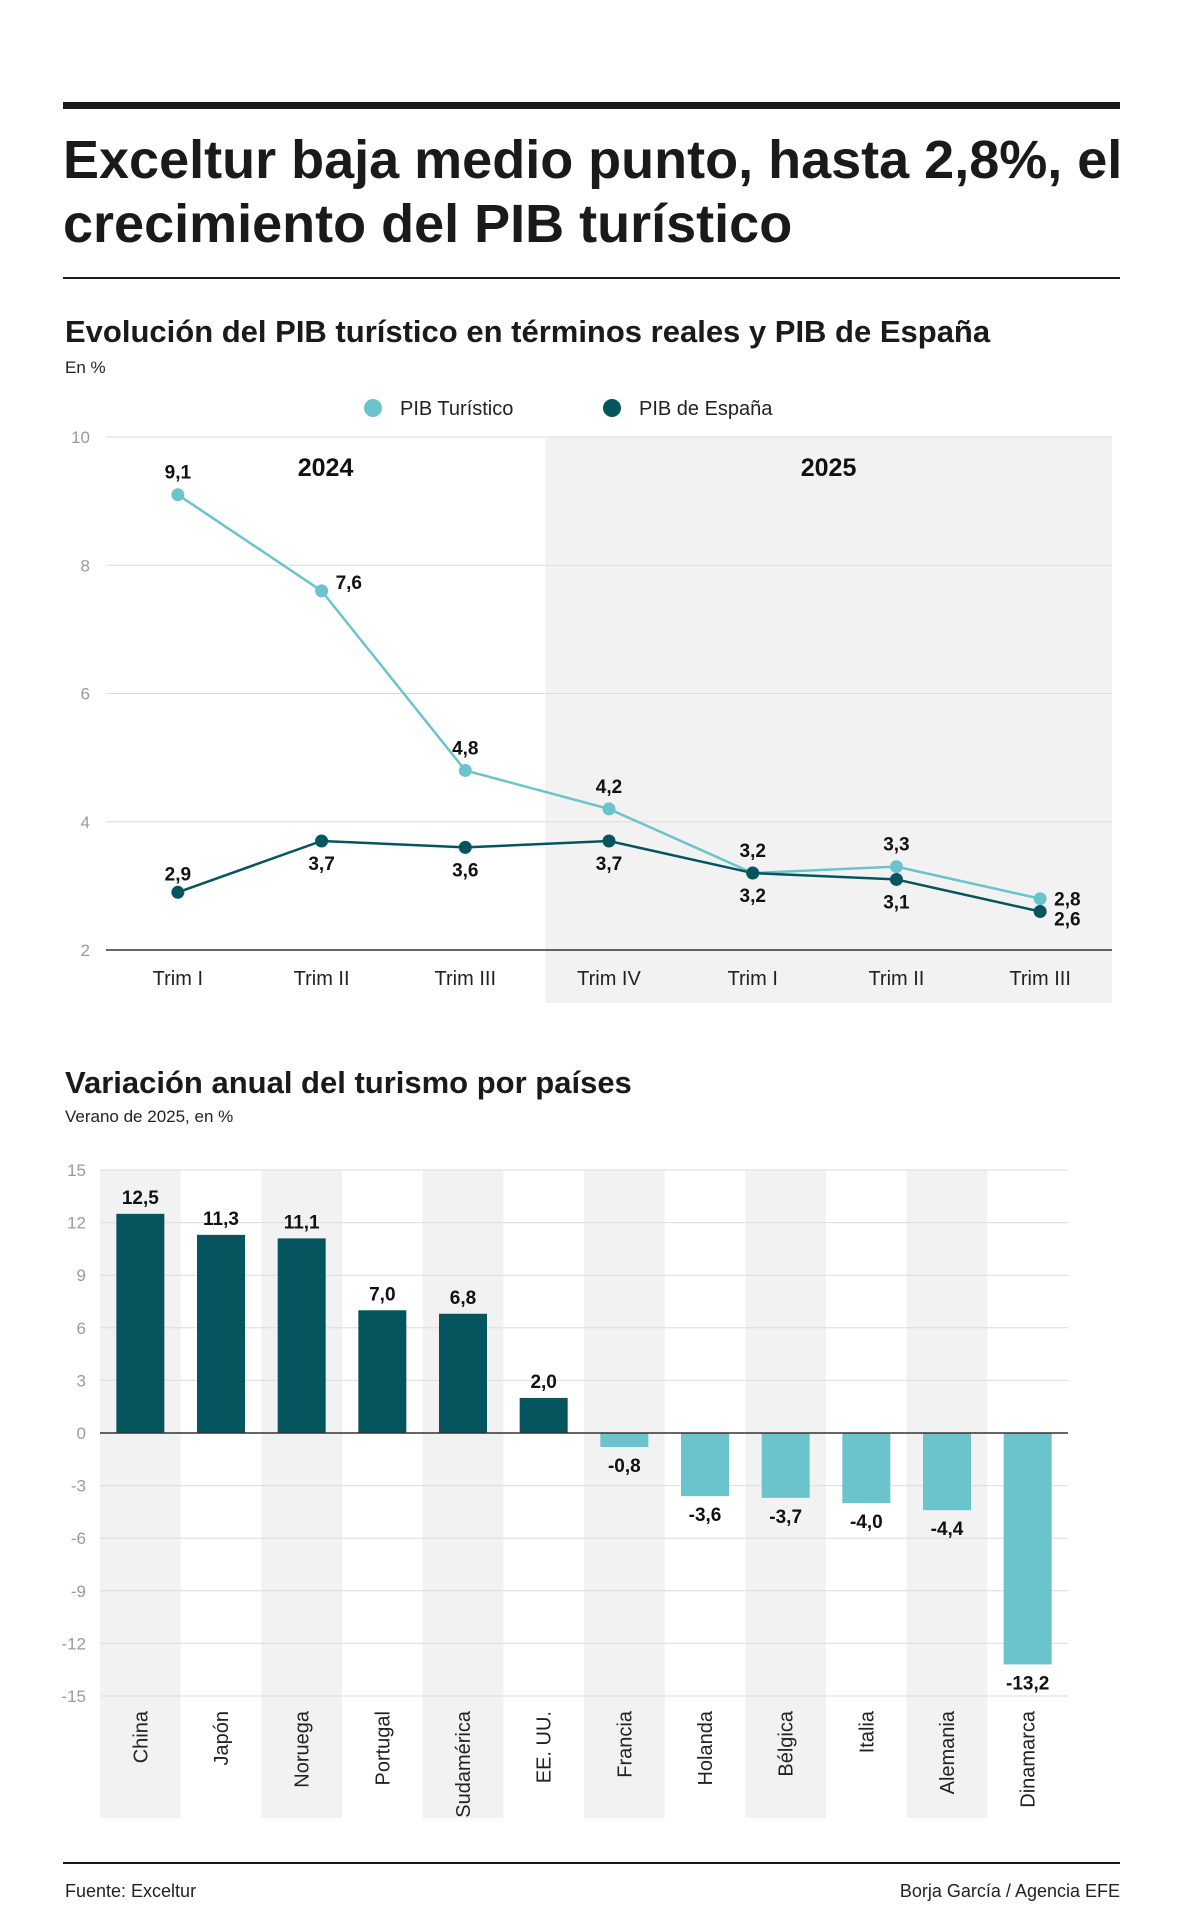 This screenshot has width=1182, height=1920. What do you see at coordinates (141, 1736) in the screenshot?
I see `x-tick-label: China` at bounding box center [141, 1736].